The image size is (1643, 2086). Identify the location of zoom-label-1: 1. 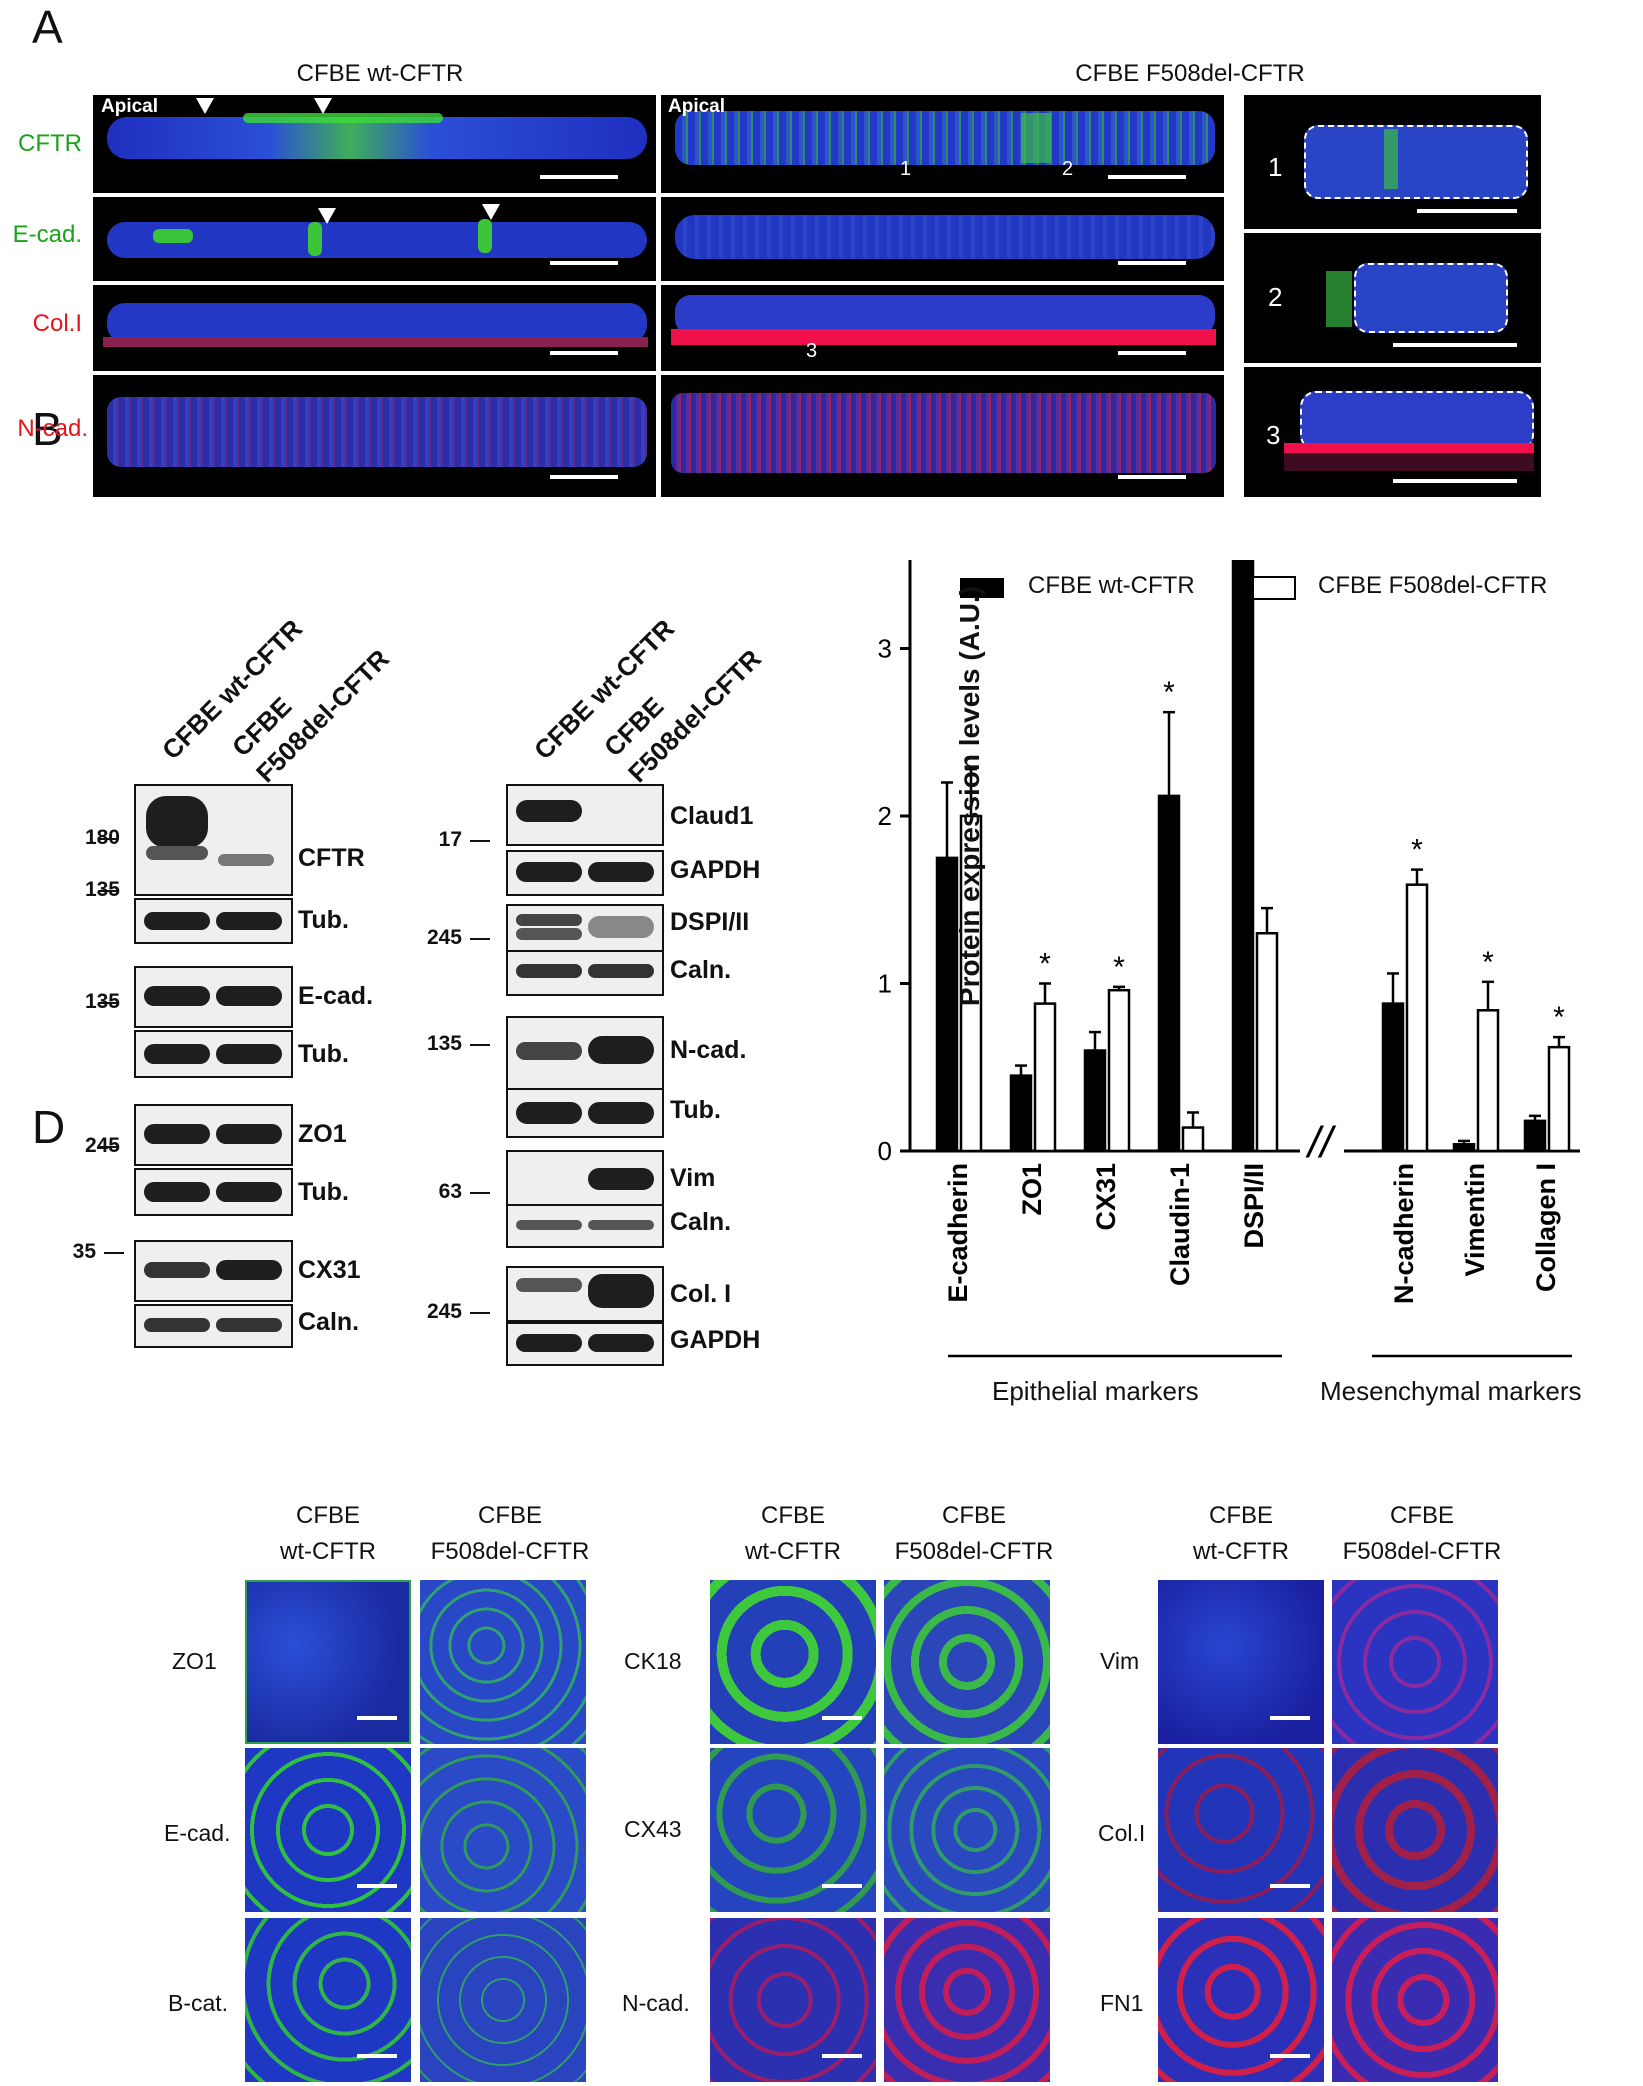
(1275, 167).